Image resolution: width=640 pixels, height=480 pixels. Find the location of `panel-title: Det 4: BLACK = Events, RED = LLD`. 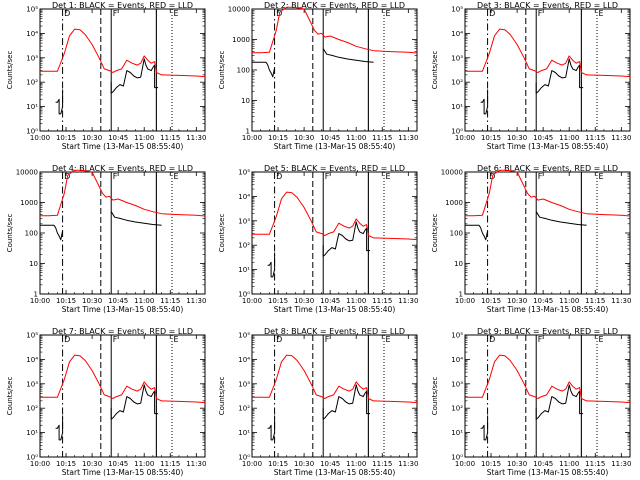

panel-title: Det 4: BLACK = Events, RED = LLD is located at coordinates (122, 168).